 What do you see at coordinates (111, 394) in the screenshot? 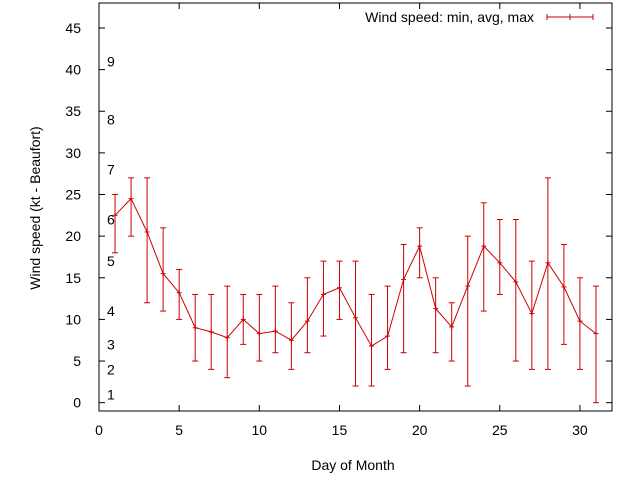
I see `beaufort-label: 1` at bounding box center [111, 394].